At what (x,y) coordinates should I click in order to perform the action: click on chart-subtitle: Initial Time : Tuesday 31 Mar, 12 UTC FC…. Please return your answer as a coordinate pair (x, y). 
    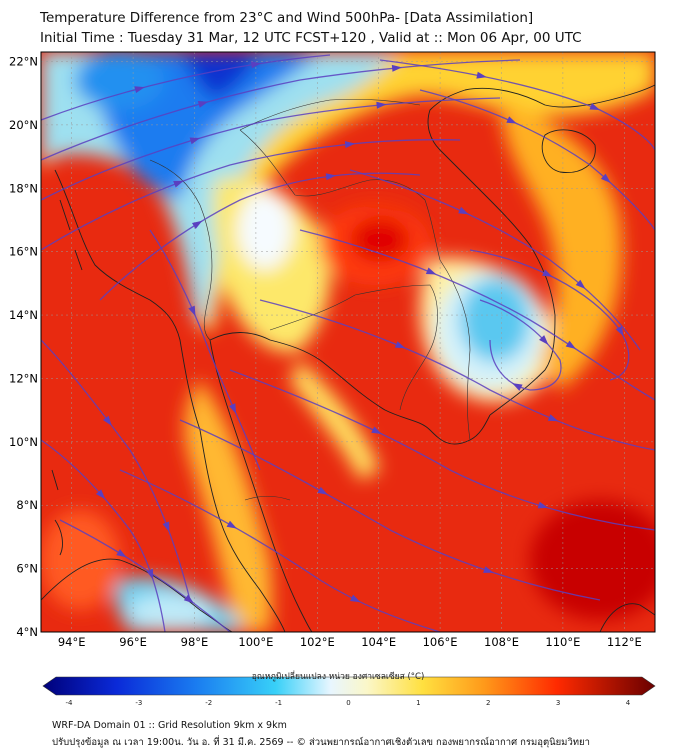
    Looking at the image, I should click on (311, 38).